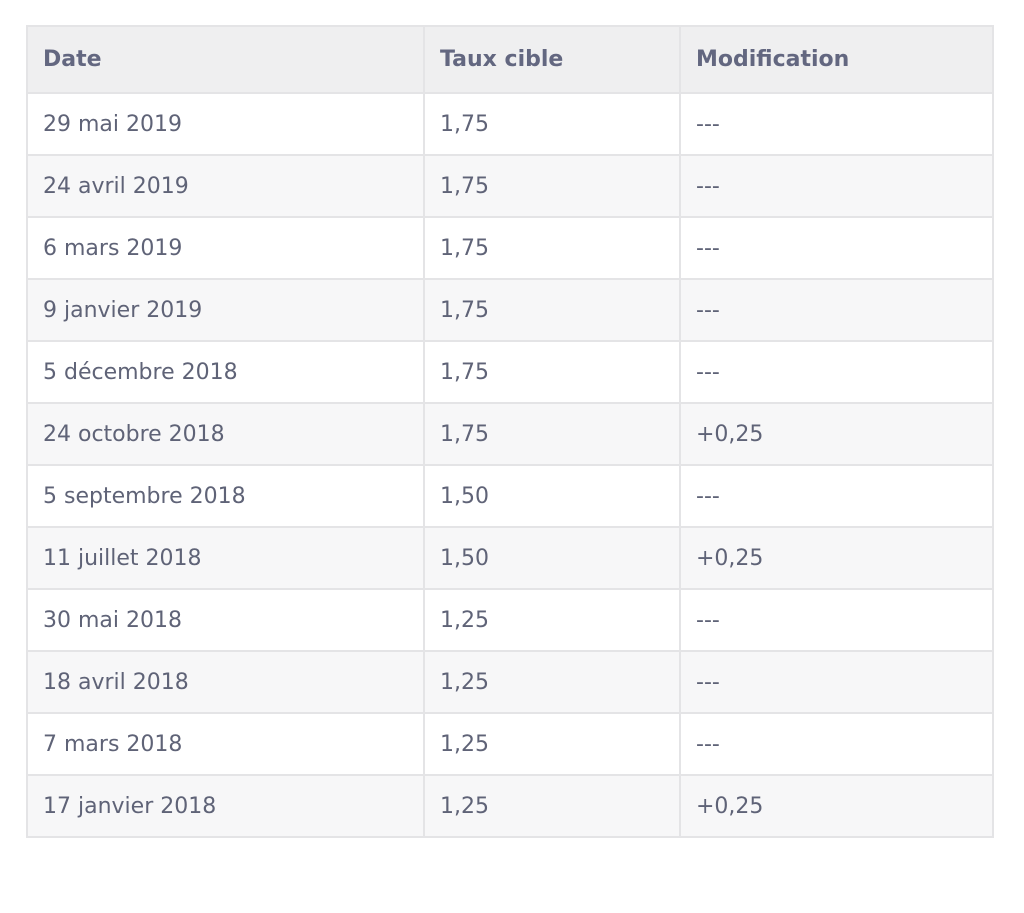  Describe the element at coordinates (225, 186) in the screenshot. I see `cell-date: 24 avril 2019` at that location.